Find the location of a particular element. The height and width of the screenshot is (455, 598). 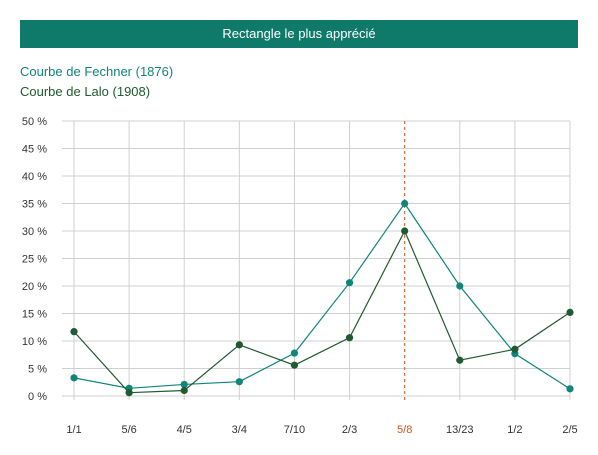

y-tick-label: 50 % is located at coordinates (34, 122).